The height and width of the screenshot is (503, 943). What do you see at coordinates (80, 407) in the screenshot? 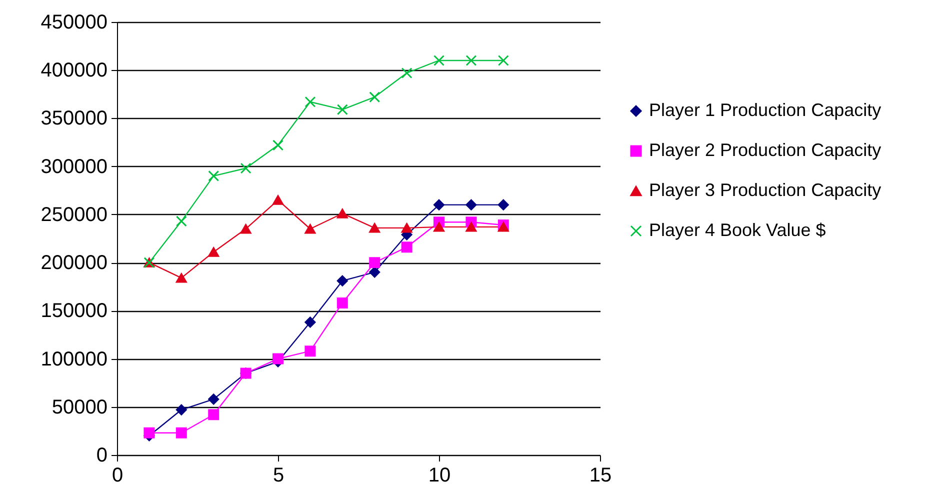
I see `y-tick-label: 50000` at bounding box center [80, 407].